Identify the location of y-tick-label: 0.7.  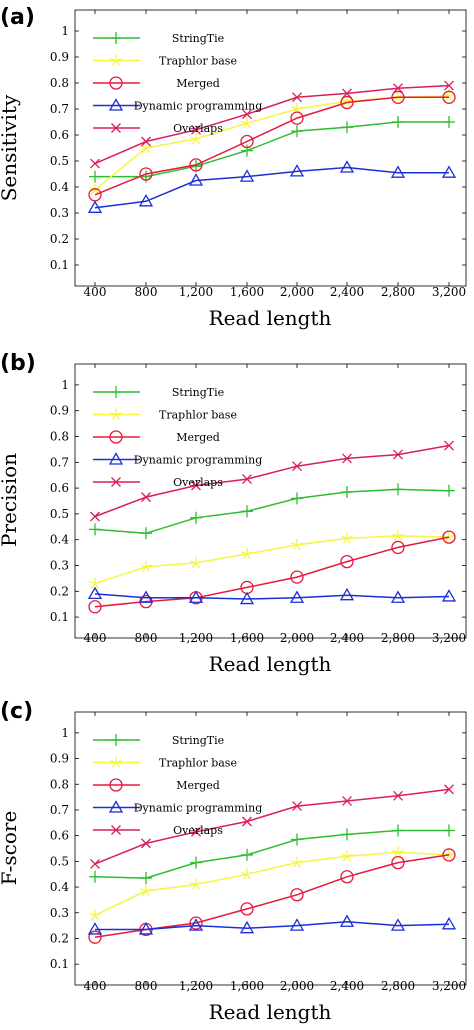
(59, 109).